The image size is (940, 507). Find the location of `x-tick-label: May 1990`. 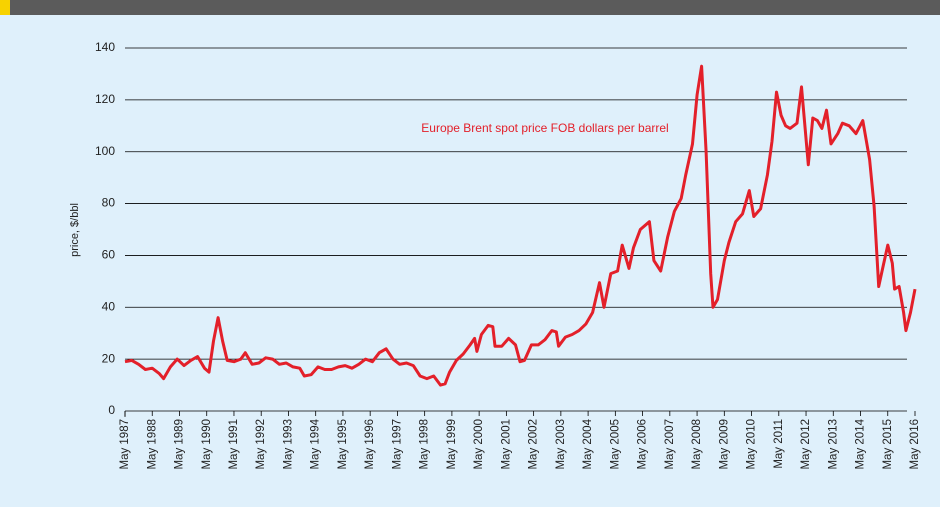

x-tick-label: May 1990 is located at coordinates (207, 444).